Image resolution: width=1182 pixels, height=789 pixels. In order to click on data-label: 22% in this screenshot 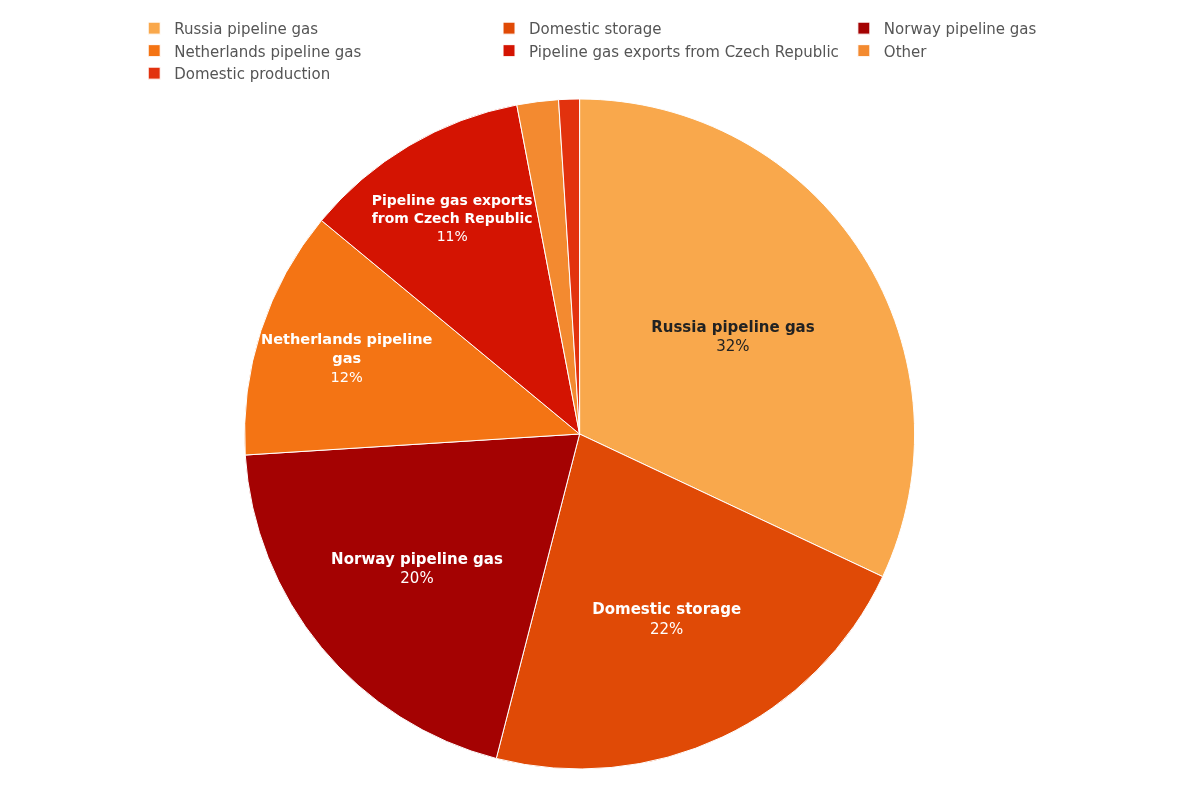, I will do `click(667, 628)`.